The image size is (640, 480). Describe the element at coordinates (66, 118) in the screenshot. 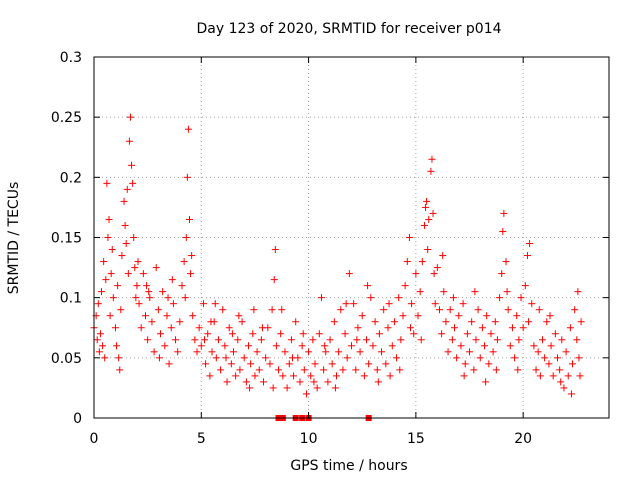

I see `y-tick-label: 0.25` at that location.